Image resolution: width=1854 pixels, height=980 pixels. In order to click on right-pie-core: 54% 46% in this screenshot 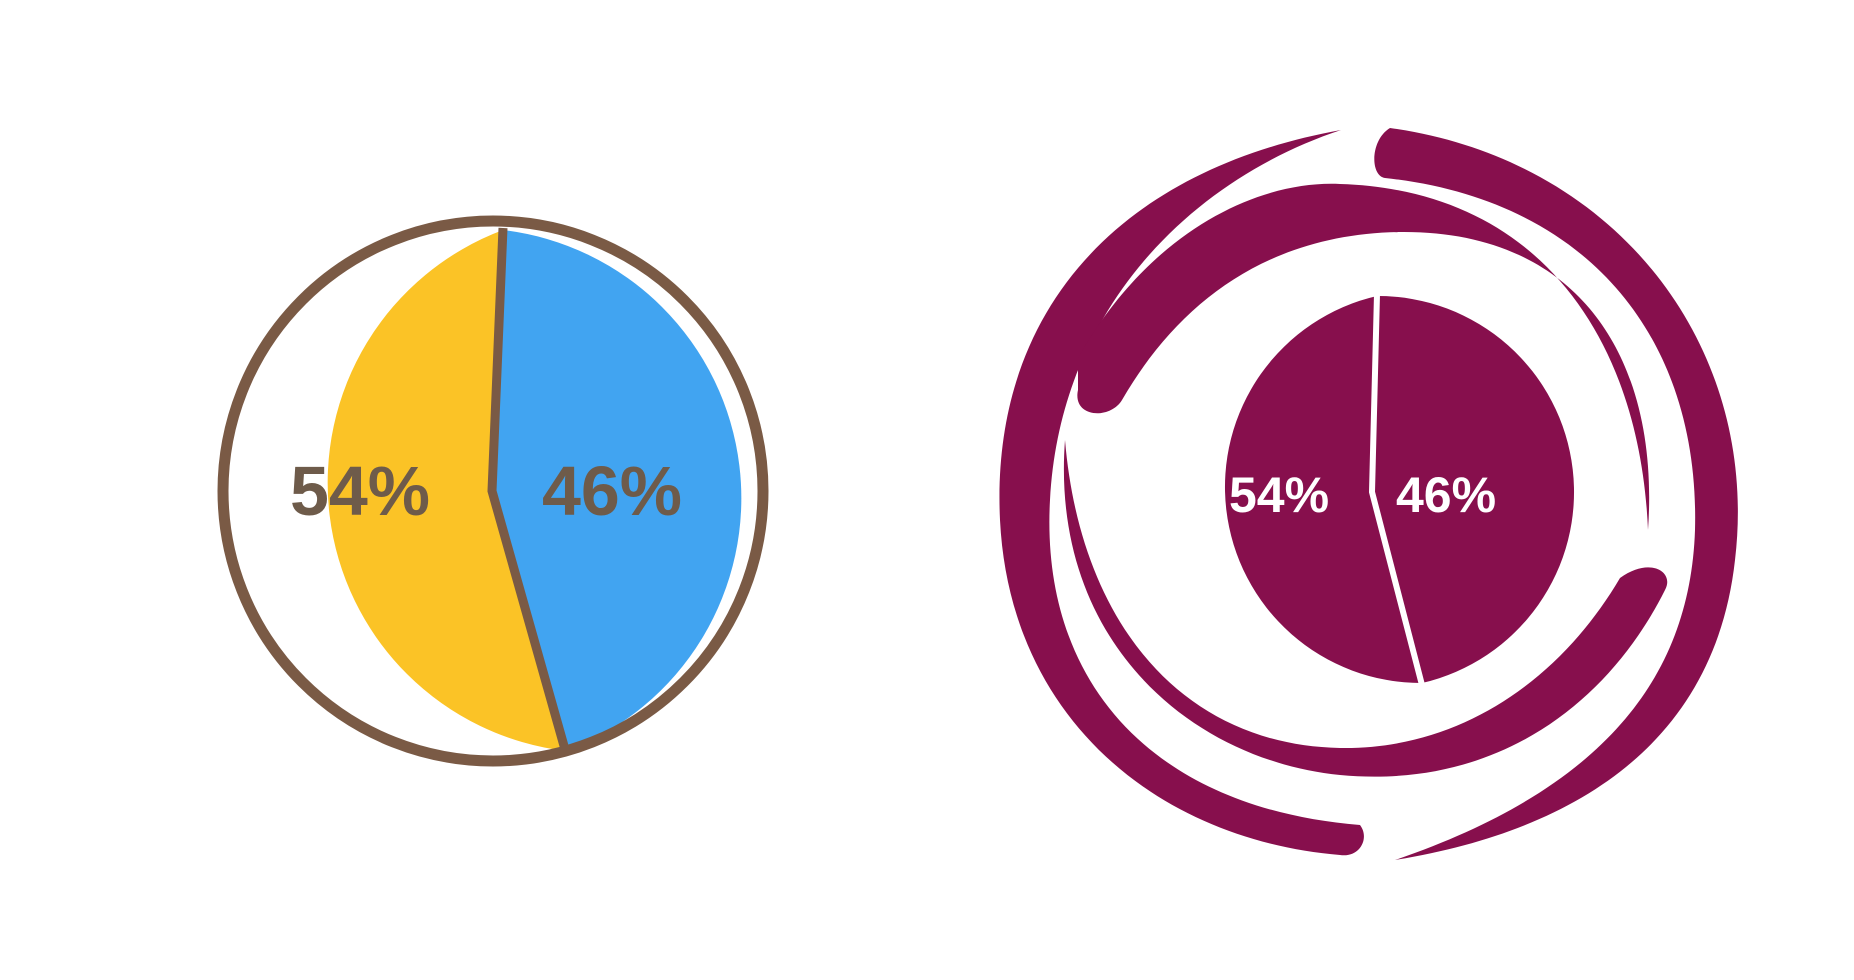, I will do `click(1399, 489)`.